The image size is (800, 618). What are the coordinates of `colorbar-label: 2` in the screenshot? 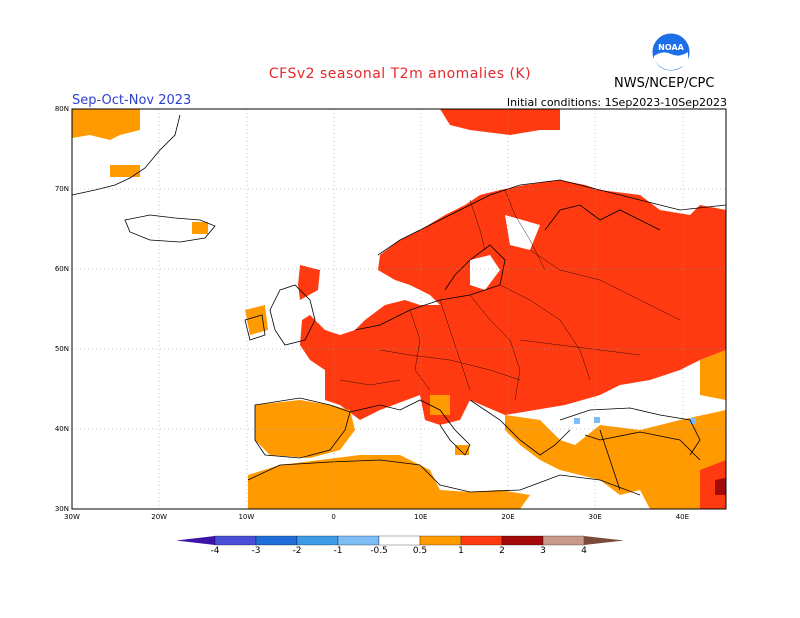 It's located at (502, 551).